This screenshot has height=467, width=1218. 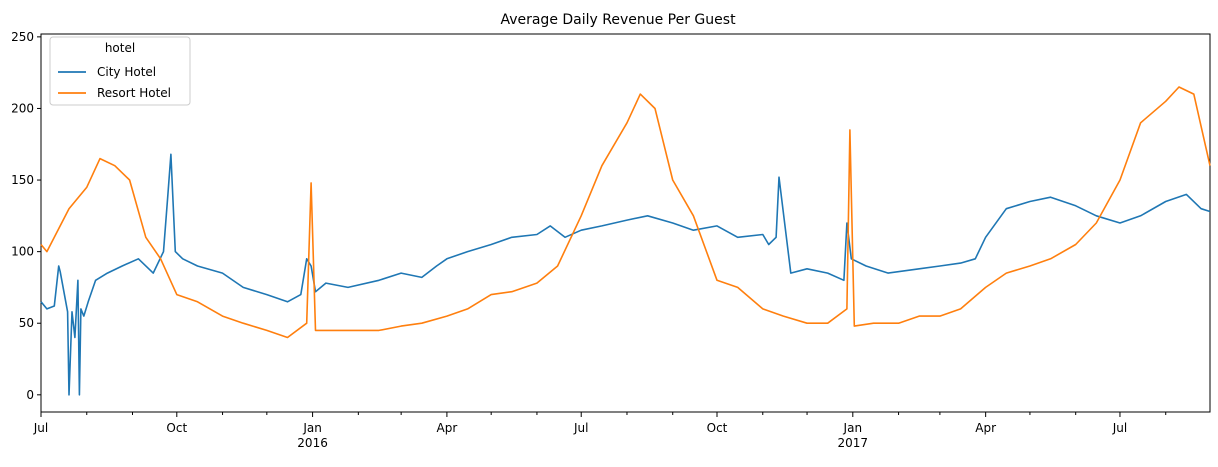 I want to click on legend: hotel City Hotel Resort Hotel, so click(x=120, y=71).